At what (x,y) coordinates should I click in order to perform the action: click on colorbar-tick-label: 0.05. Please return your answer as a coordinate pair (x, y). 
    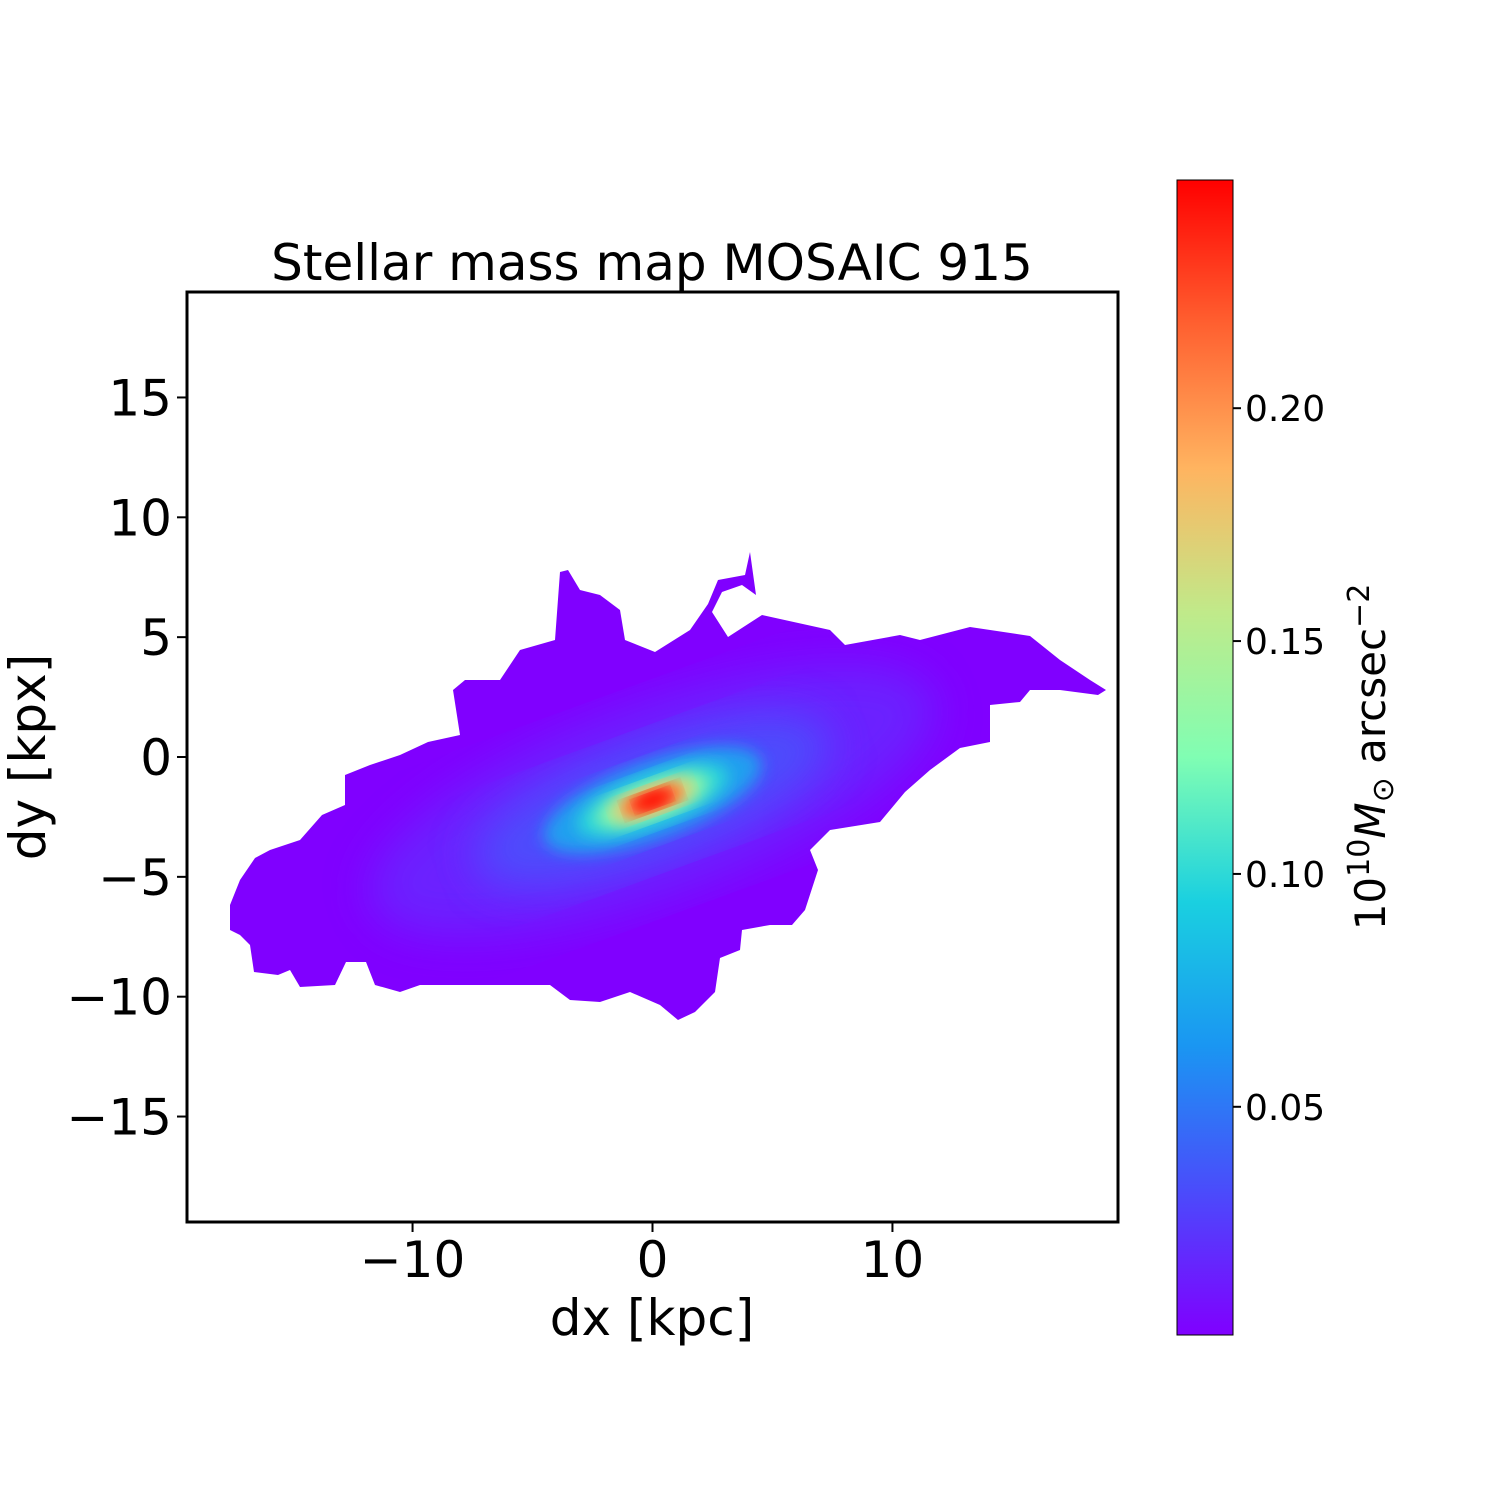
    Looking at the image, I should click on (1285, 1108).